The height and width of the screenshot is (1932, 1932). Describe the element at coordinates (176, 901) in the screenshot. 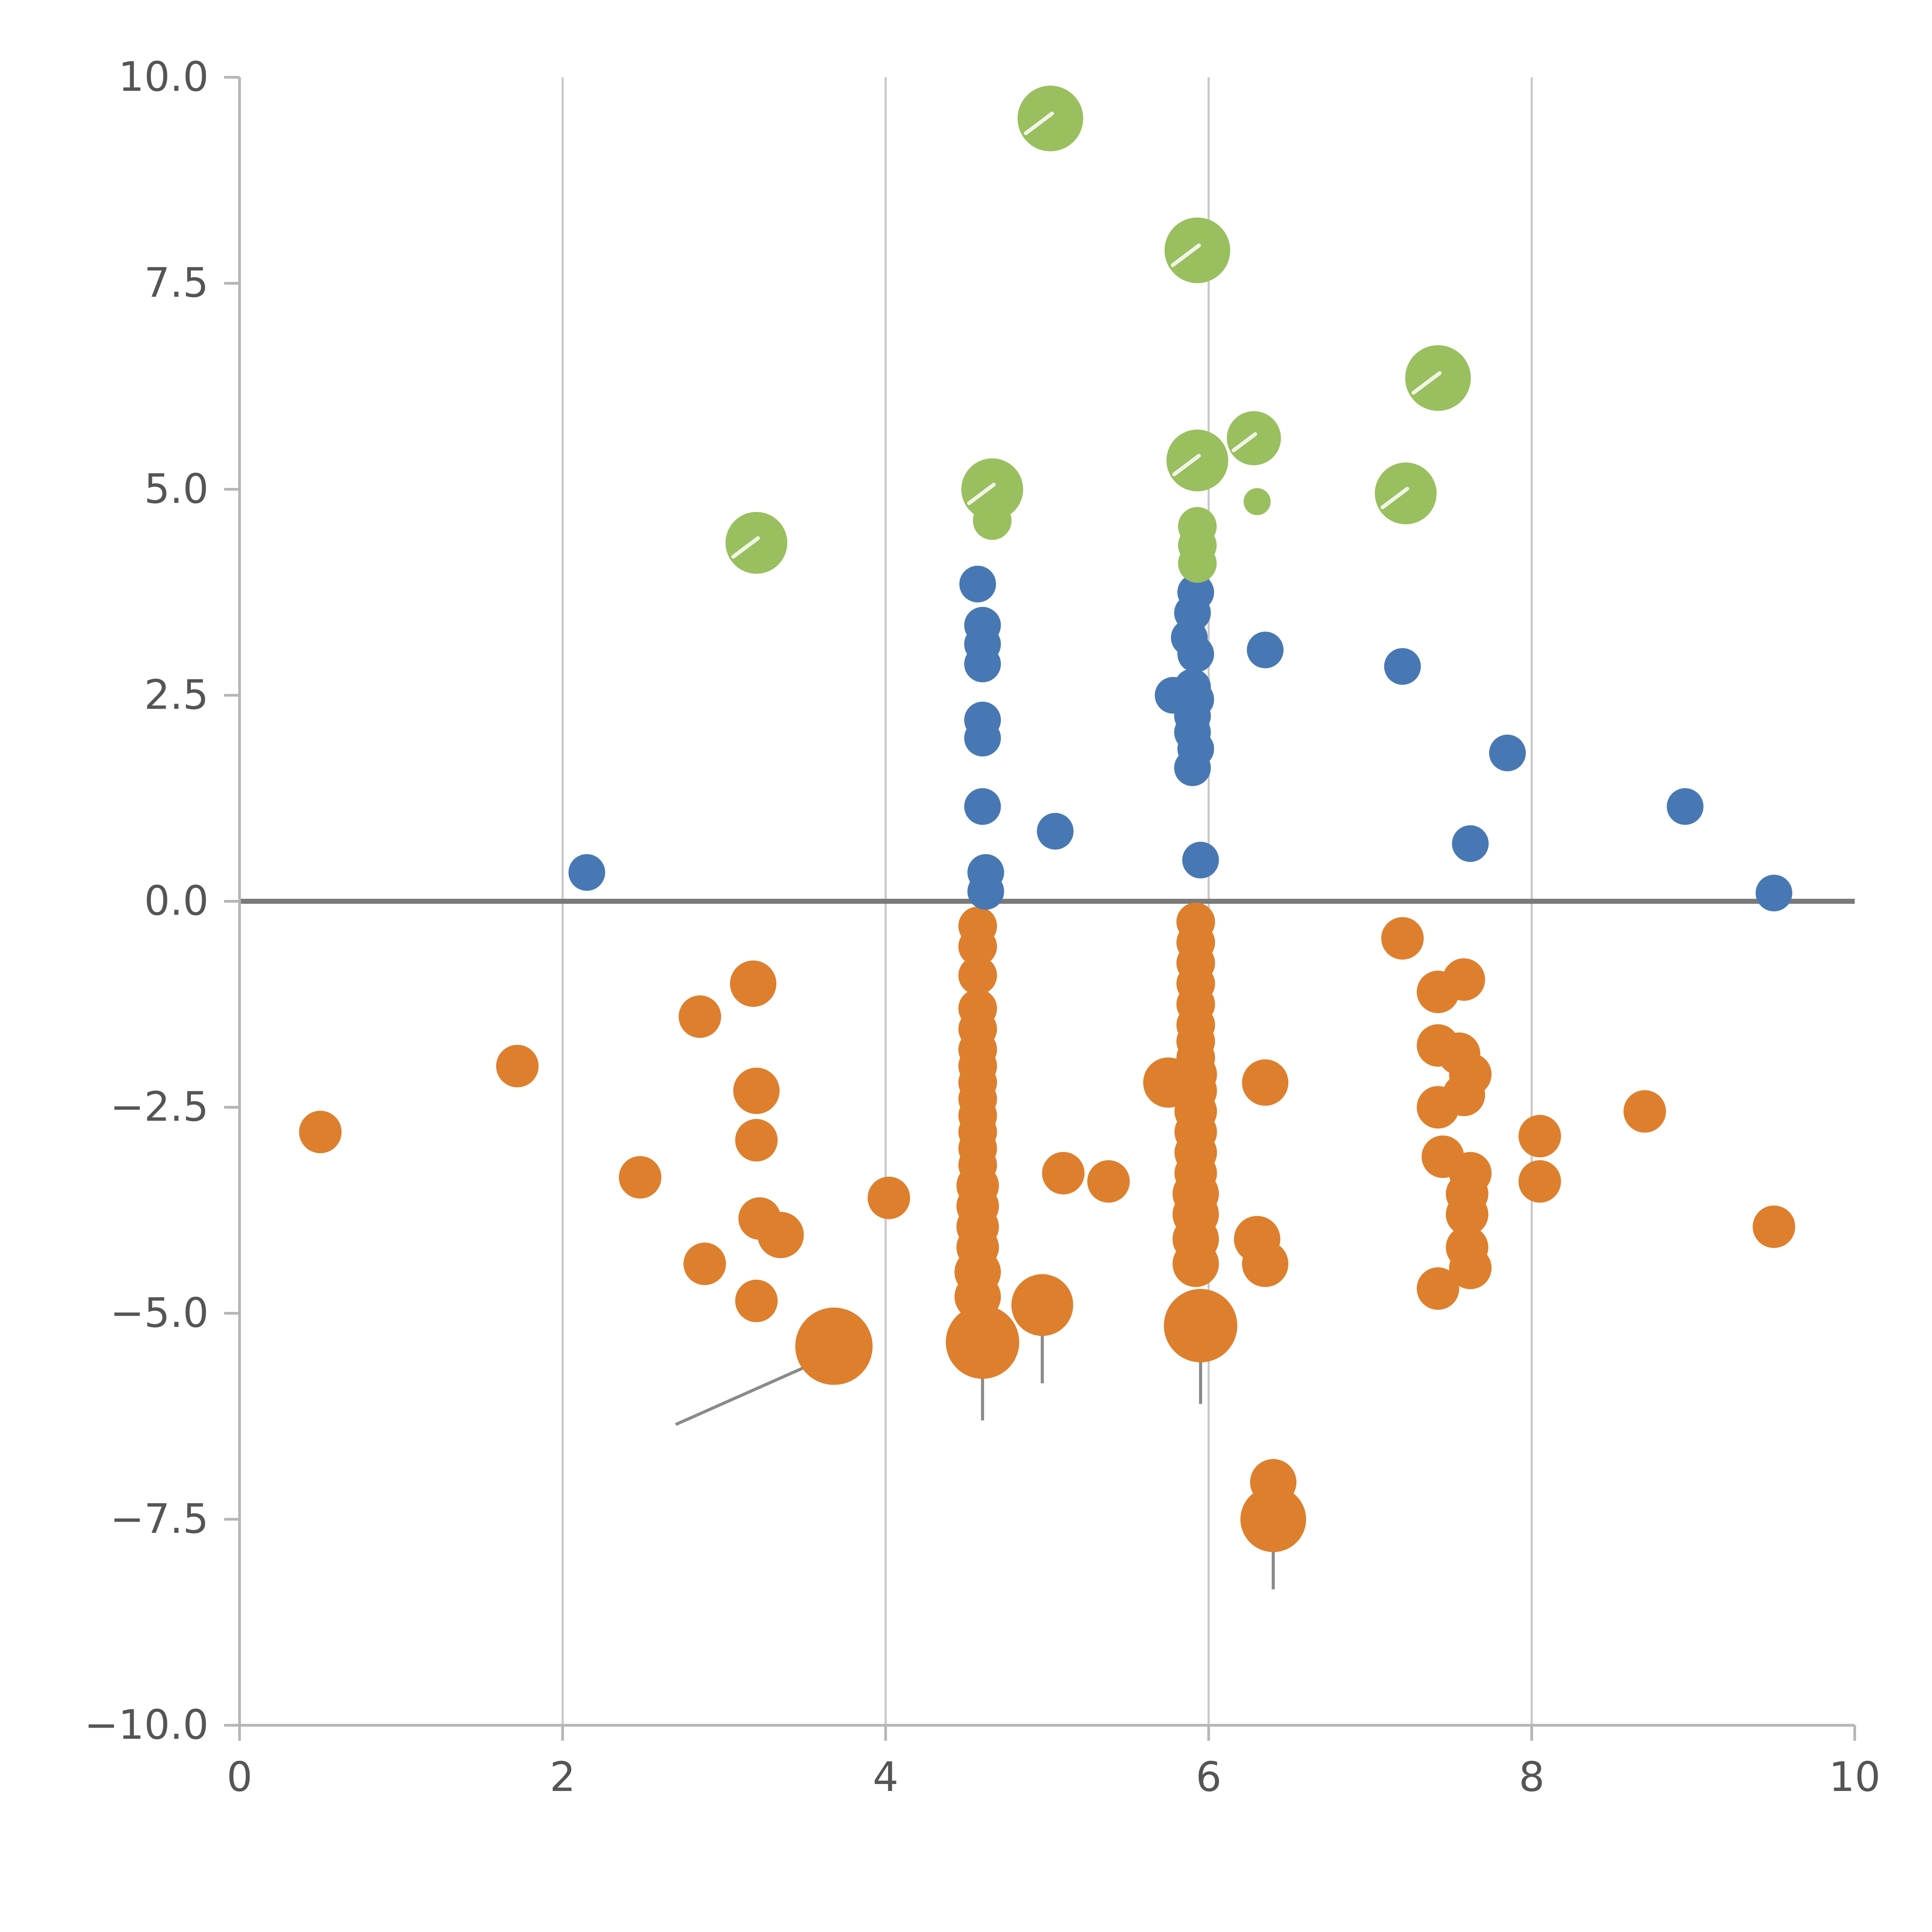

I see `y-tick-label: 0.0` at that location.